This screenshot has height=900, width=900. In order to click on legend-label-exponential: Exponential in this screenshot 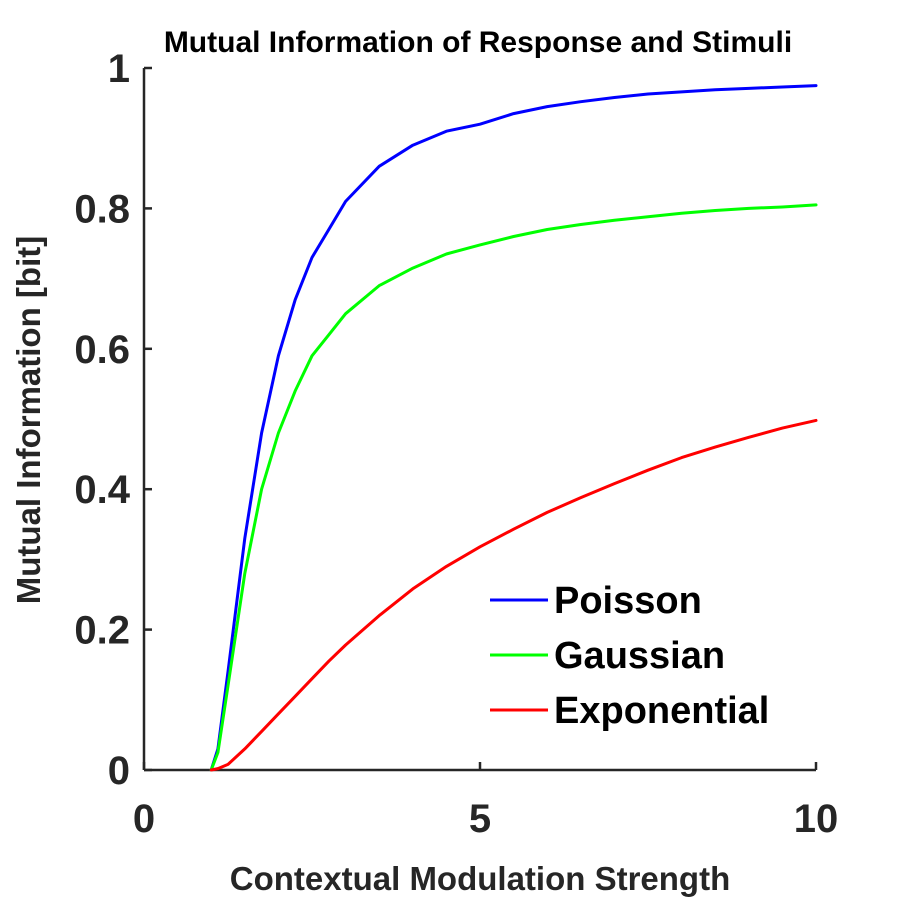, I will do `click(661, 711)`.